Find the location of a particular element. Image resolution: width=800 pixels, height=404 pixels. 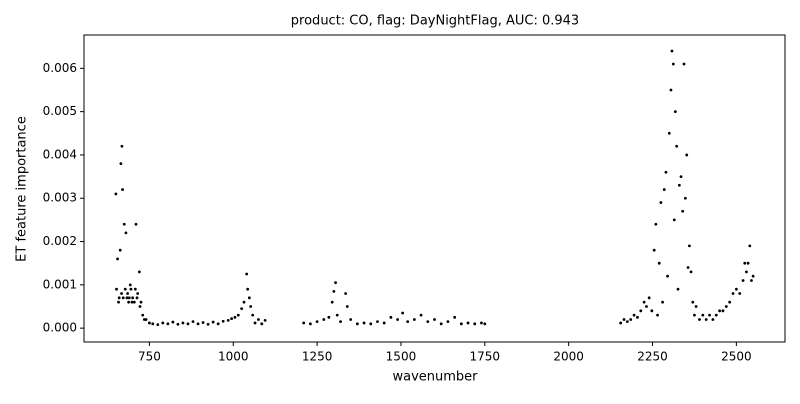

y-axis-label: ET feature importance is located at coordinates (22, 189).